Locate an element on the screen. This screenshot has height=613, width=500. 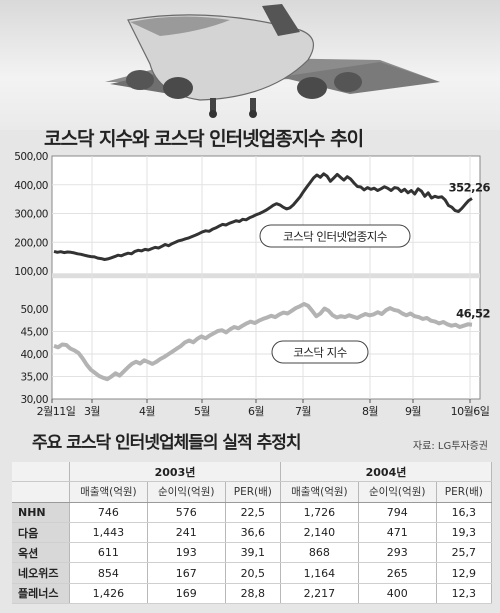
table-cell: 167 is located at coordinates (186, 573).